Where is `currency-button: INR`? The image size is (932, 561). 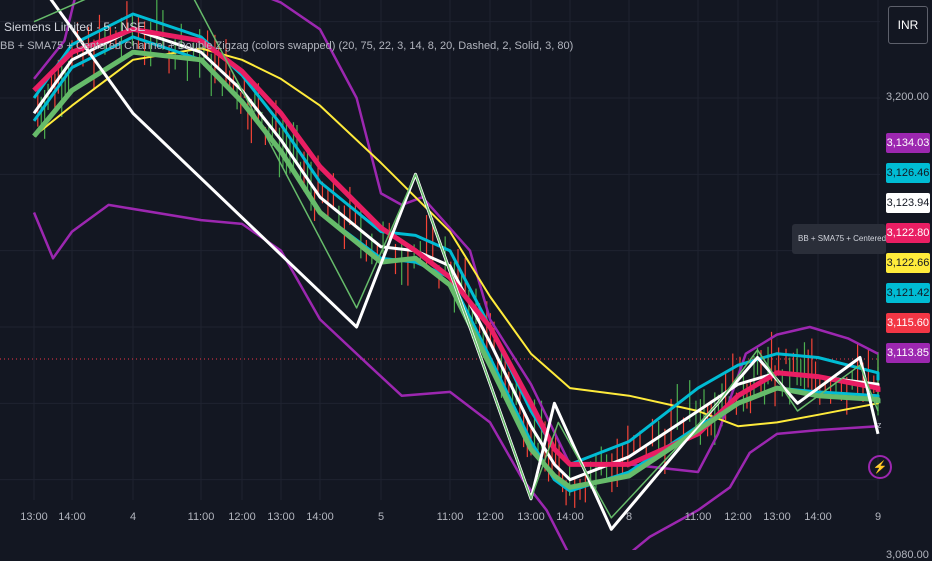
currency-button: INR is located at coordinates (908, 25).